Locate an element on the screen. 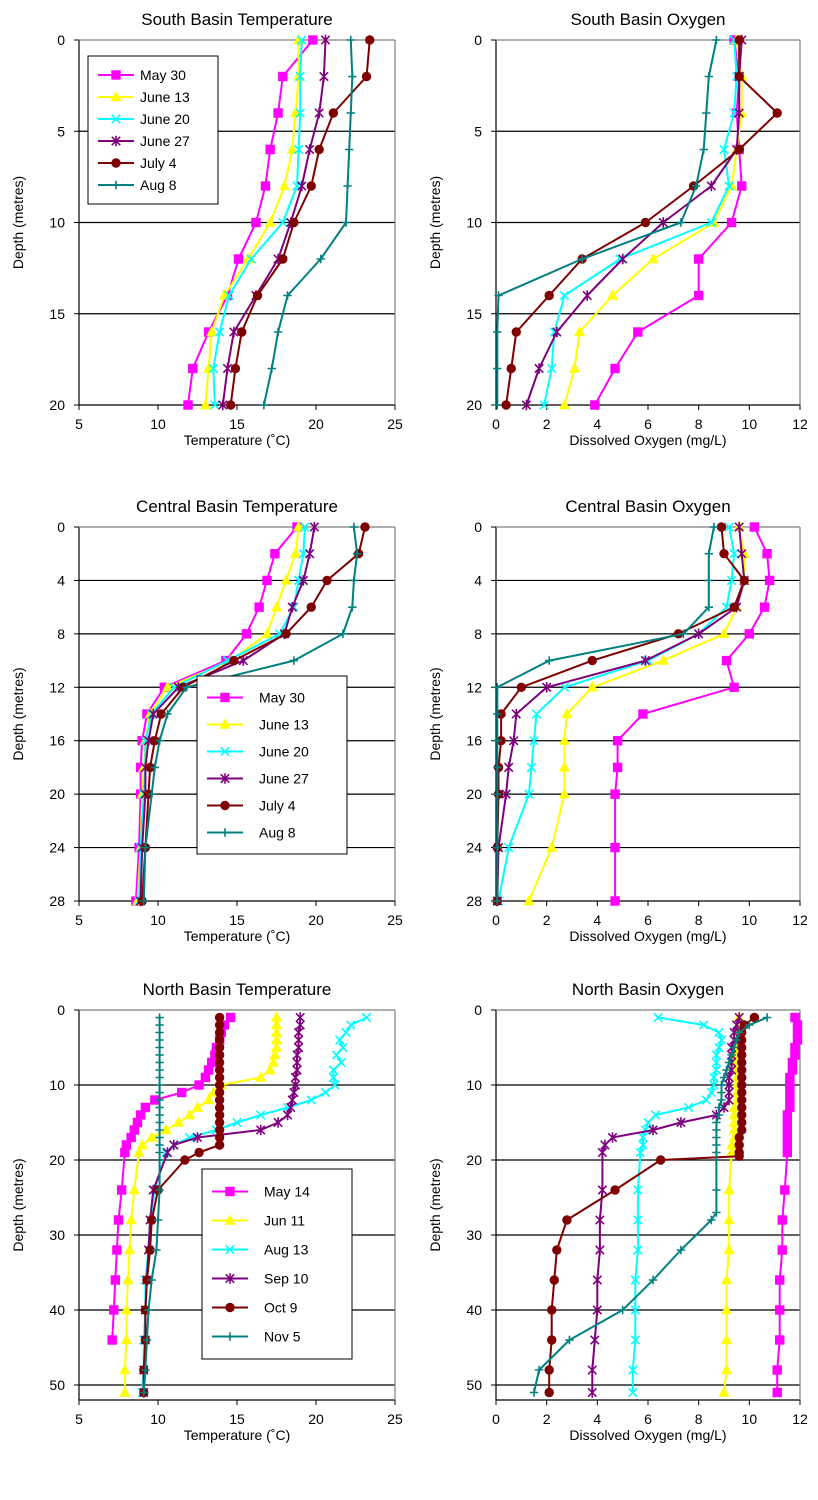 This screenshot has width=818, height=1500. y-tick-label: 50 is located at coordinates (474, 1385).